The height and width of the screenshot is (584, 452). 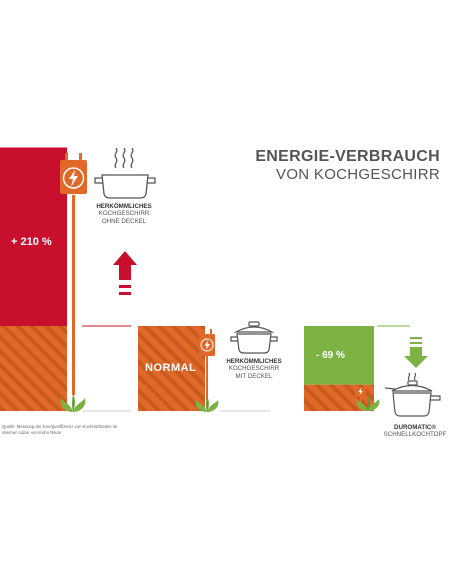 I want to click on bar2-category-label: HERKÖMMLICHES KOCHGESCHIRR MIT DECKEL, so click(x=254, y=369).